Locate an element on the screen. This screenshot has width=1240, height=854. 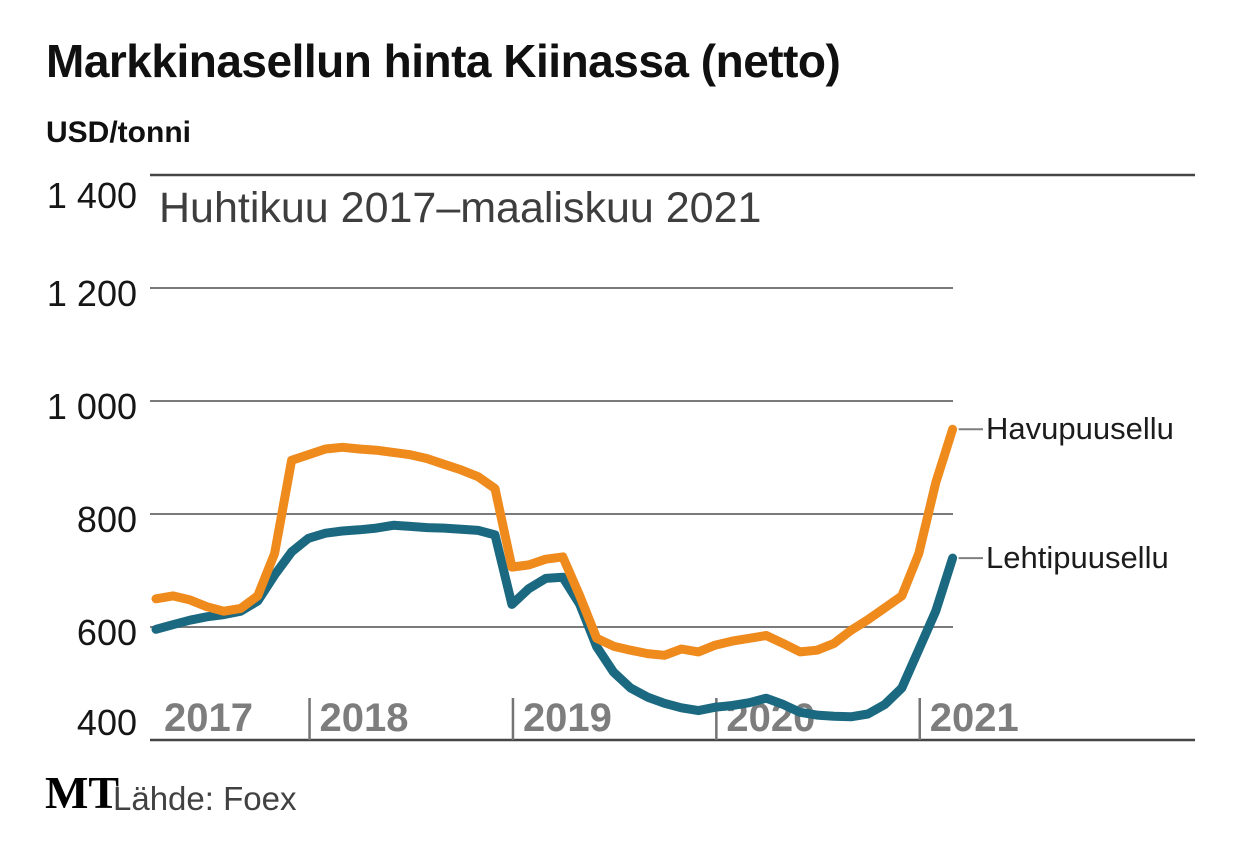
mt-logo: MT is located at coordinates (82, 792).